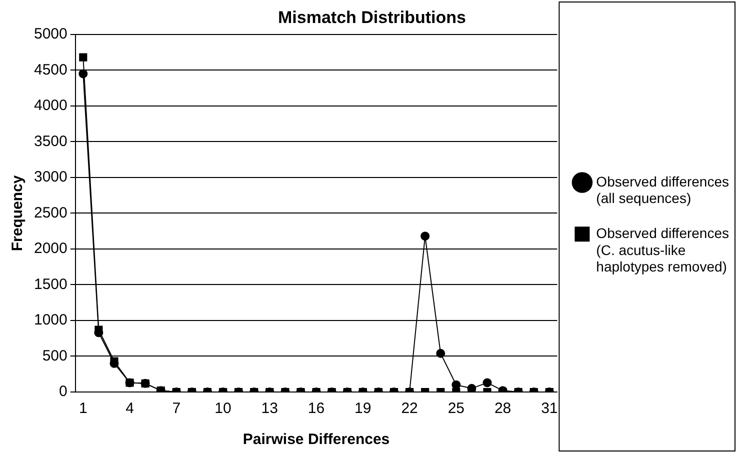 The width and height of the screenshot is (749, 458). Describe the element at coordinates (549, 409) in the screenshot. I see `x-tick-label: 31` at that location.